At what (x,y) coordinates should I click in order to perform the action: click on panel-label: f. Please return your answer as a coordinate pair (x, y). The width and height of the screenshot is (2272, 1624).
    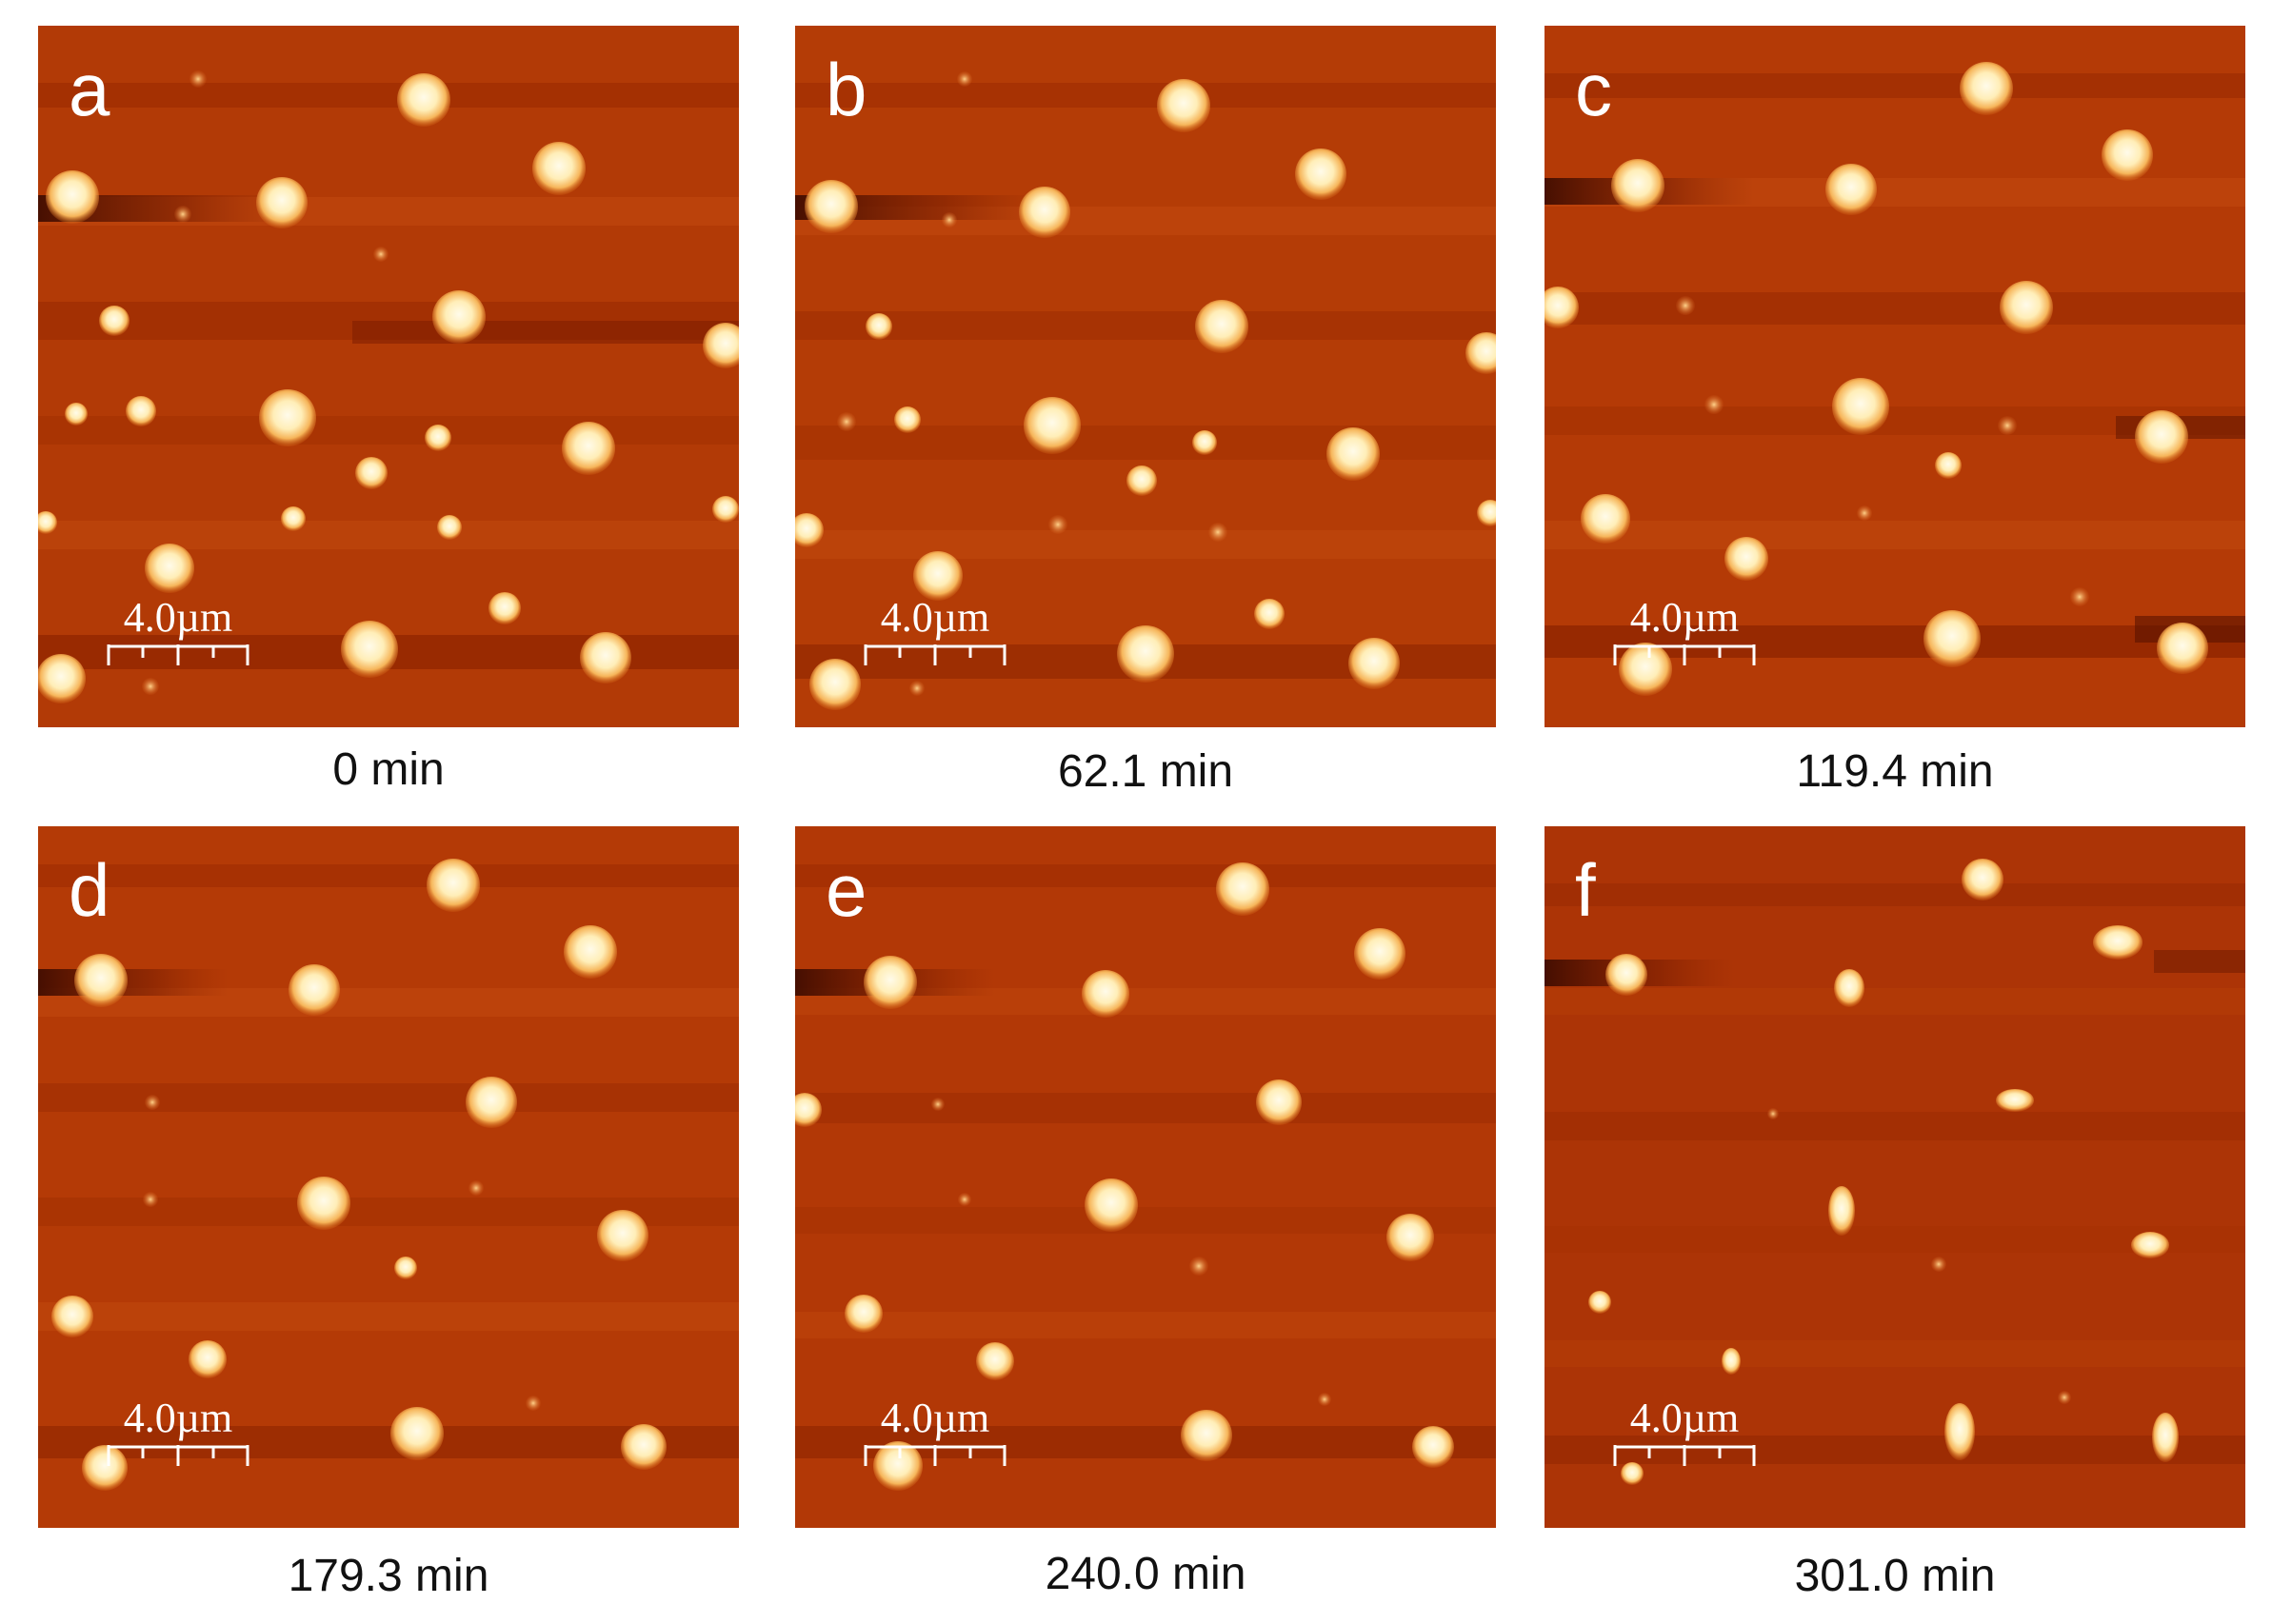
    Looking at the image, I should click on (1585, 890).